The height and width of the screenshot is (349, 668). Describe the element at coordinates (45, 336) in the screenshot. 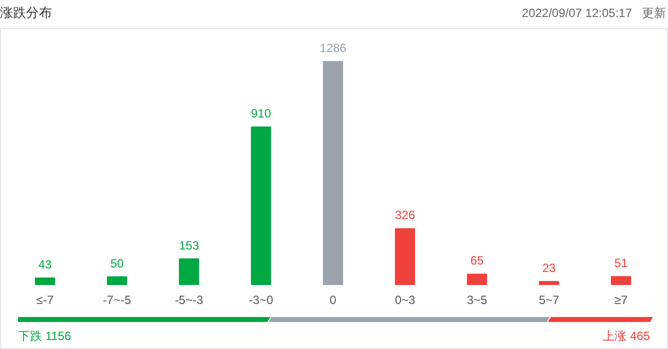

I see `text: 下跌 1156` at that location.